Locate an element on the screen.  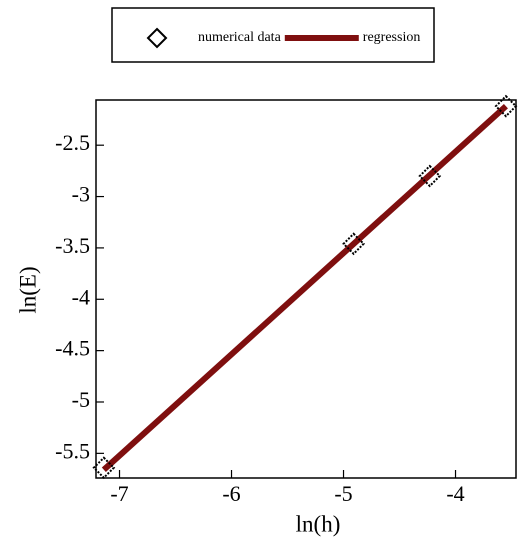
x-tick-label: -6 is located at coordinates (231, 493).